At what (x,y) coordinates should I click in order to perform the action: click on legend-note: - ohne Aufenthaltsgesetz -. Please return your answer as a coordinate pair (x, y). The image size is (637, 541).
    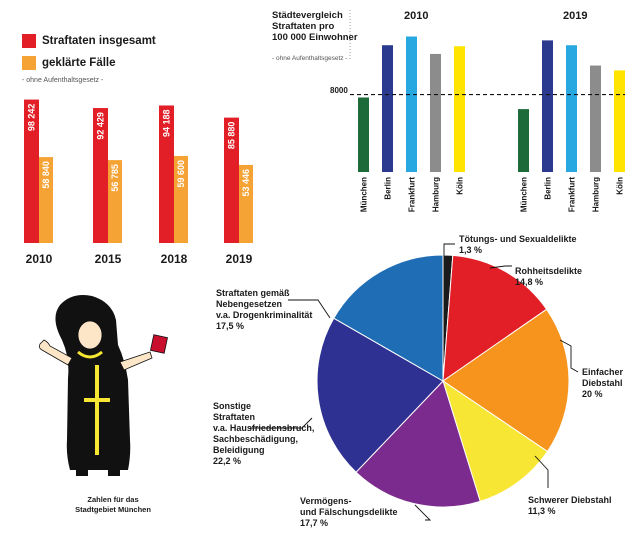
    Looking at the image, I should click on (63, 80).